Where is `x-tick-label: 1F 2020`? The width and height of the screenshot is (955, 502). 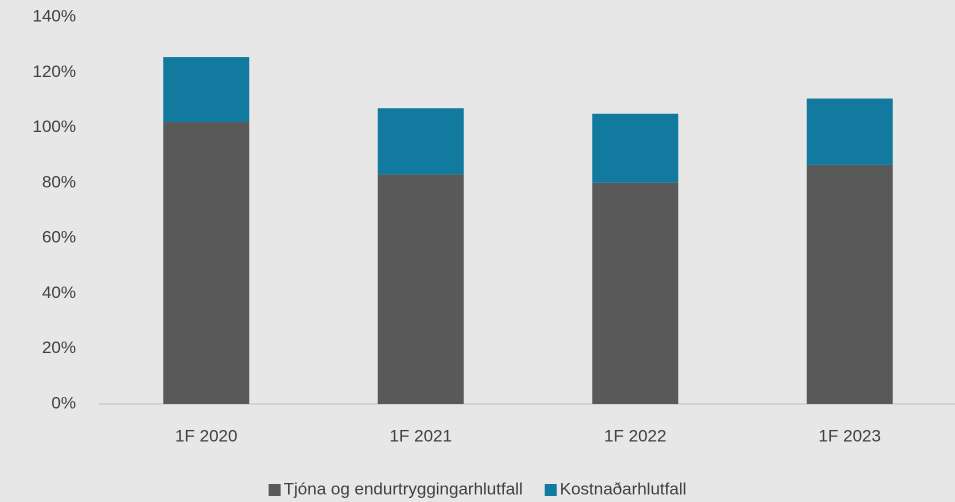
x-tick-label: 1F 2020 is located at coordinates (206, 435).